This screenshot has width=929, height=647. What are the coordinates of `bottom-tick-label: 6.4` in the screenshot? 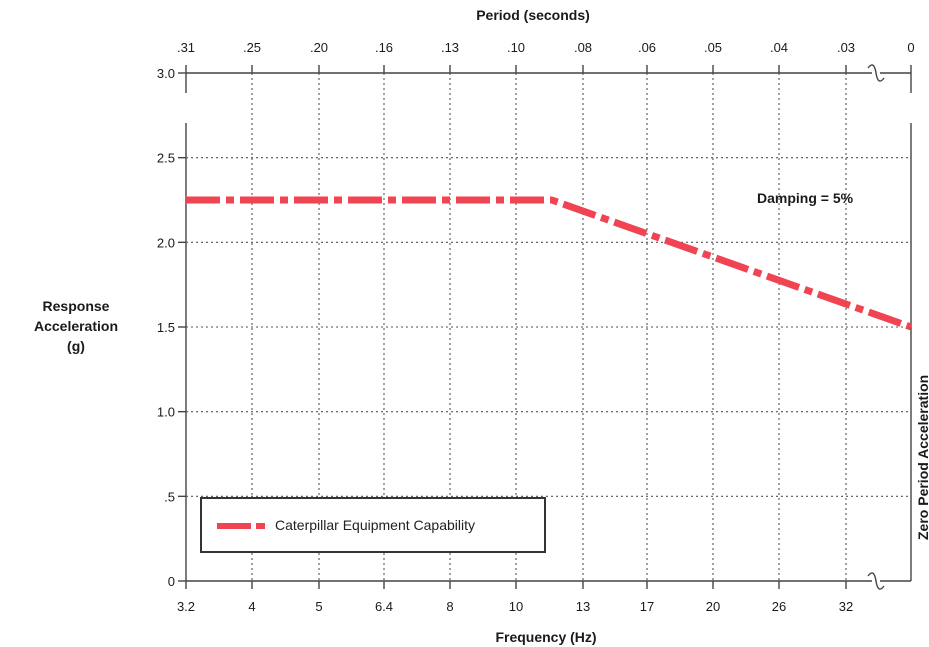 It's located at (384, 606).